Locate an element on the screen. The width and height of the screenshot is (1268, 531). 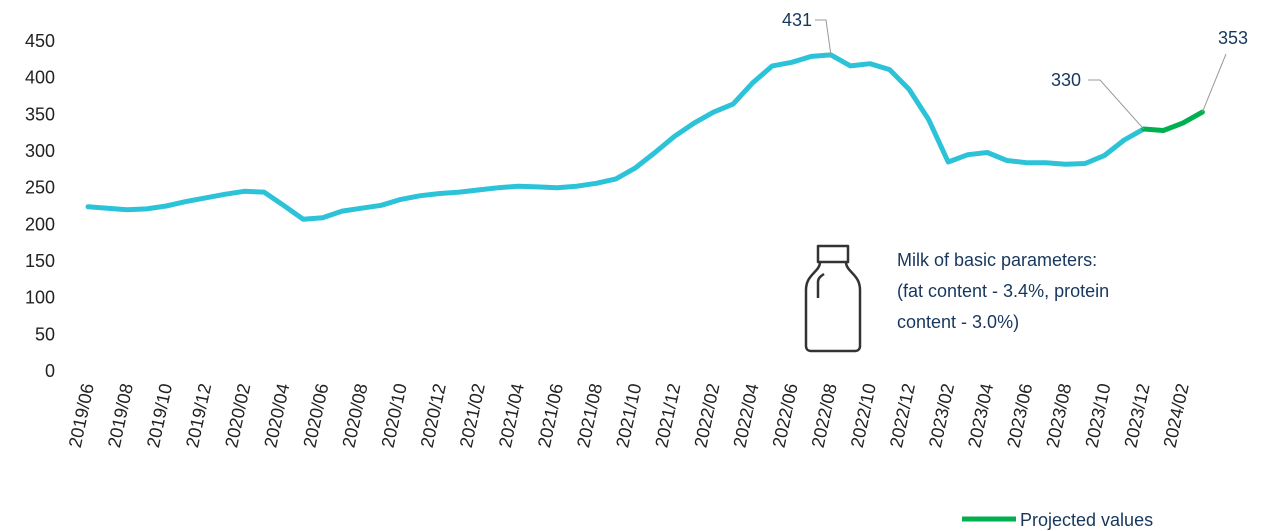
x-tick-label: 2020/12 is located at coordinates (433, 416).